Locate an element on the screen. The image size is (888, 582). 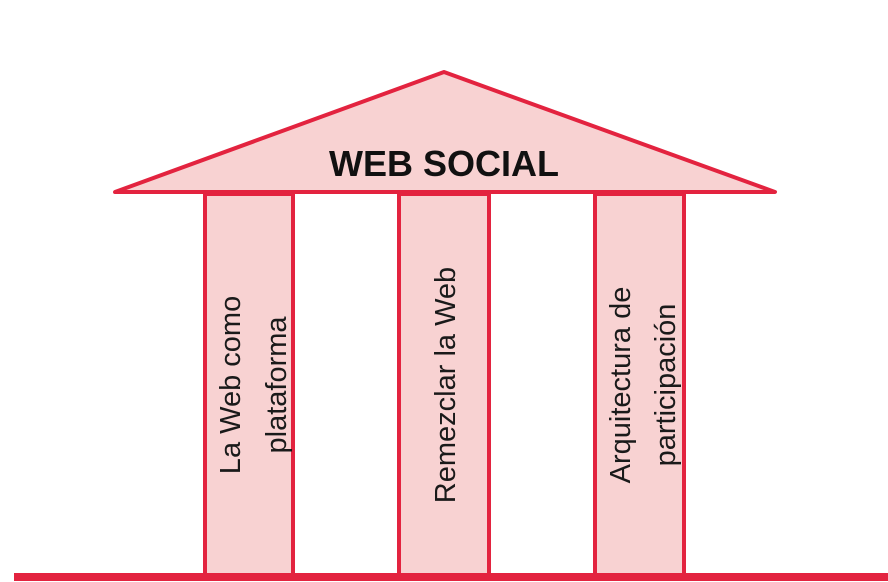
roof-title: WEB SOCIAL is located at coordinates (444, 163).